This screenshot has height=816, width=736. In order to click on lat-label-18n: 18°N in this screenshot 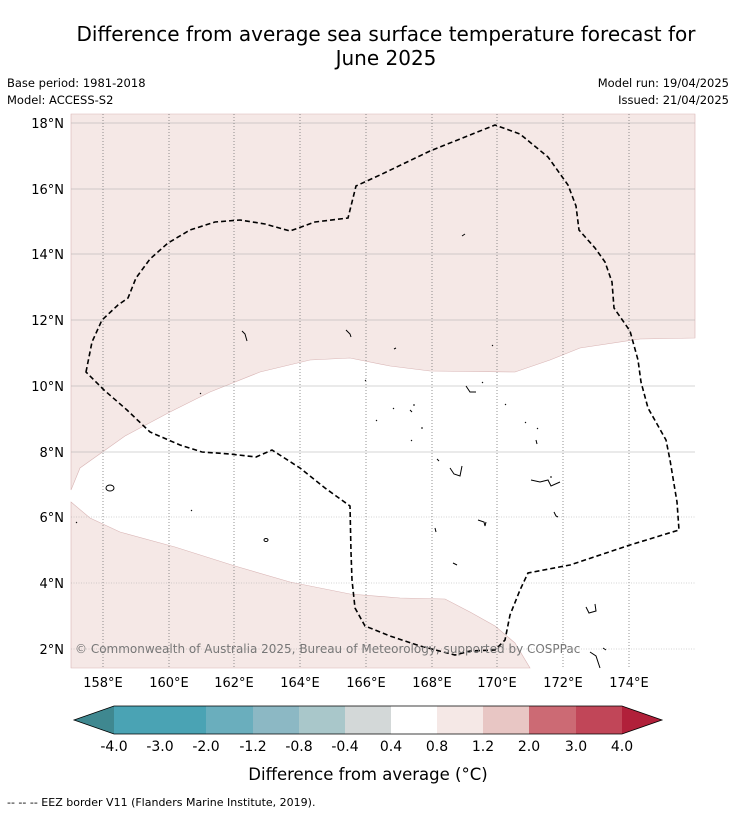, I will do `click(47, 124)`.